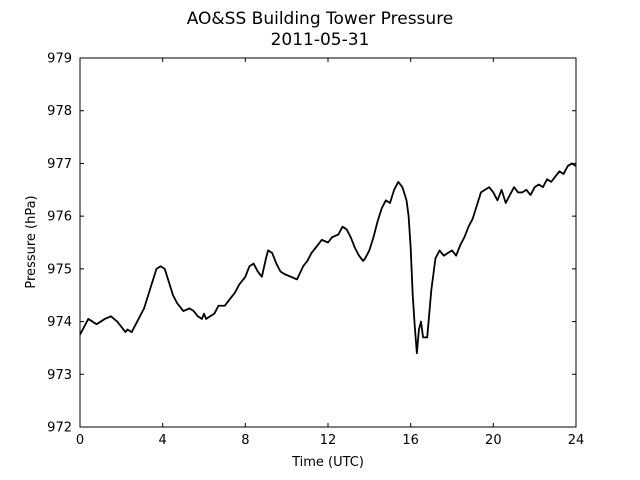 Image resolution: width=640 pixels, height=480 pixels. Describe the element at coordinates (245, 440) in the screenshot. I see `x-tick-label: 8` at that location.